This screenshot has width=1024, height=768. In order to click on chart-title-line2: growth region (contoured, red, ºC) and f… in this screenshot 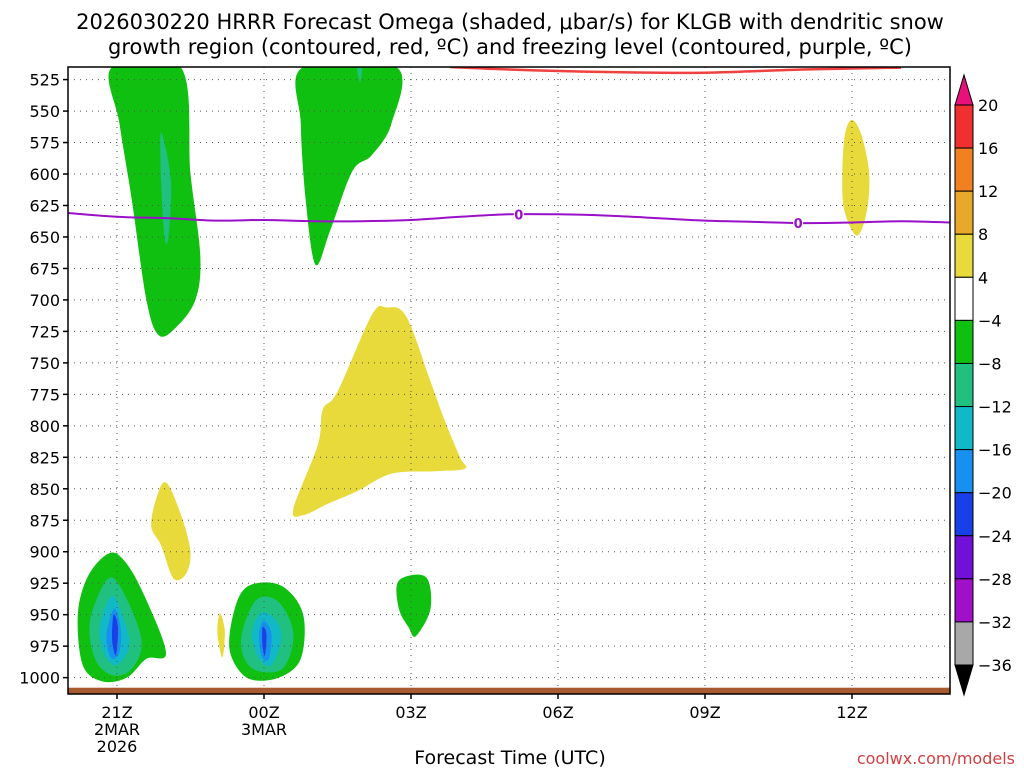, I will do `click(510, 47)`.